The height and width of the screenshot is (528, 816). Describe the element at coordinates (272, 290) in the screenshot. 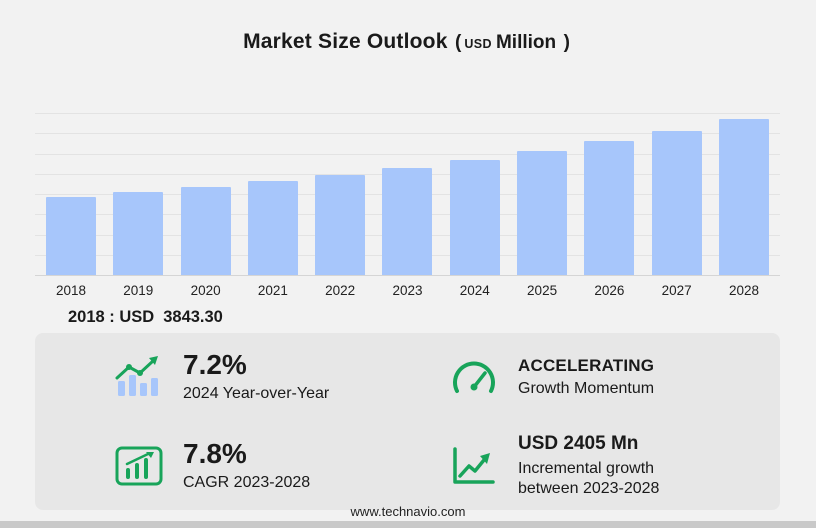

I see `x-tick-2021: 2021` at that location.